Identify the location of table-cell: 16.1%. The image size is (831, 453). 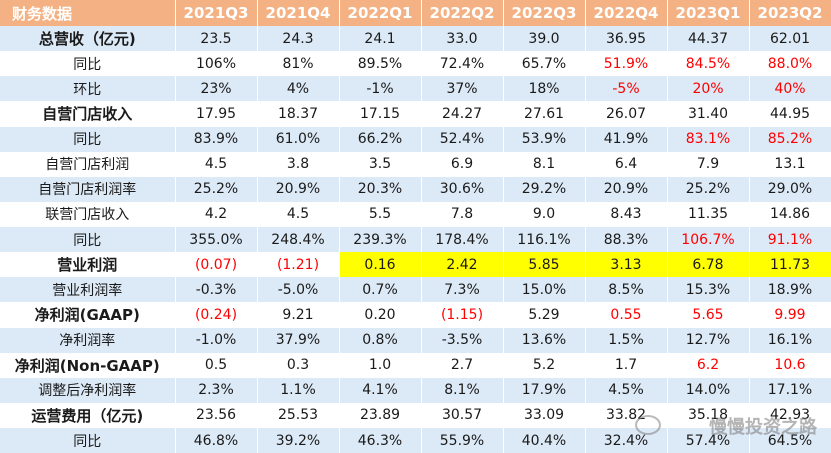
(790, 340).